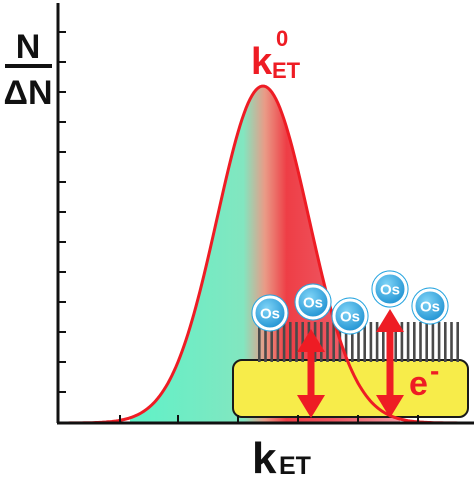 The image size is (474, 477). Describe the element at coordinates (28, 47) in the screenshot. I see `y-label-numerator: N` at that location.